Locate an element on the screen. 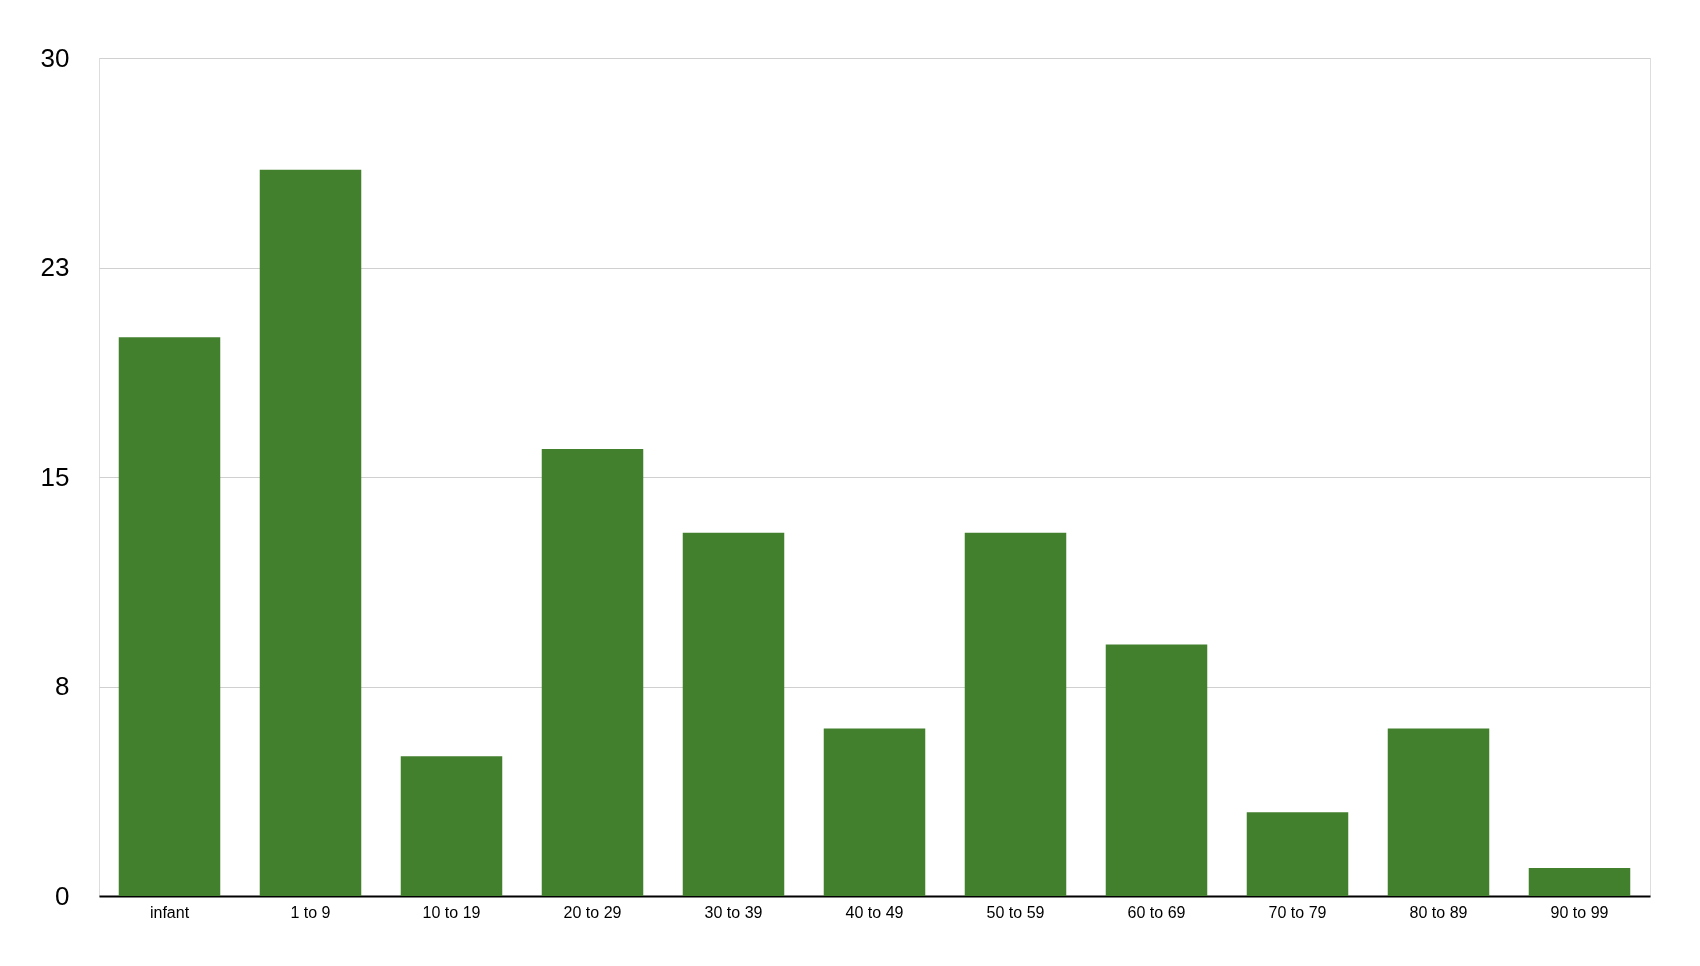 The width and height of the screenshot is (1700, 966). x-tick-label: 50 to 59 is located at coordinates (1015, 912).